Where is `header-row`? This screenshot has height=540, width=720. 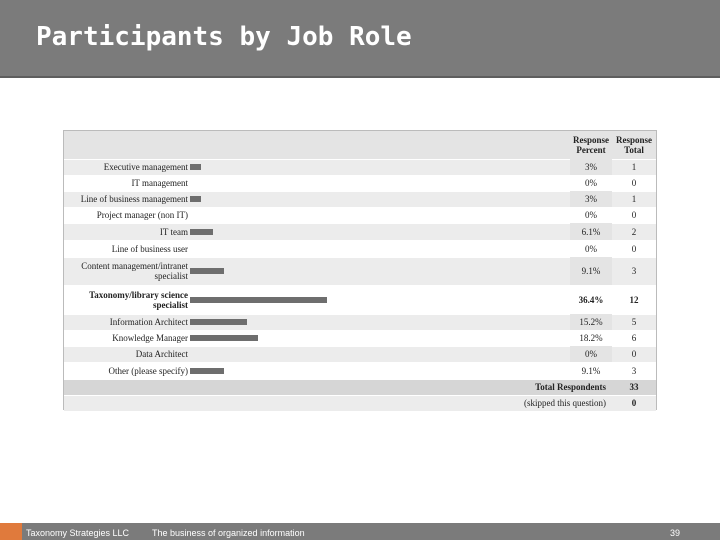
header-row is located at coordinates (360, 145).